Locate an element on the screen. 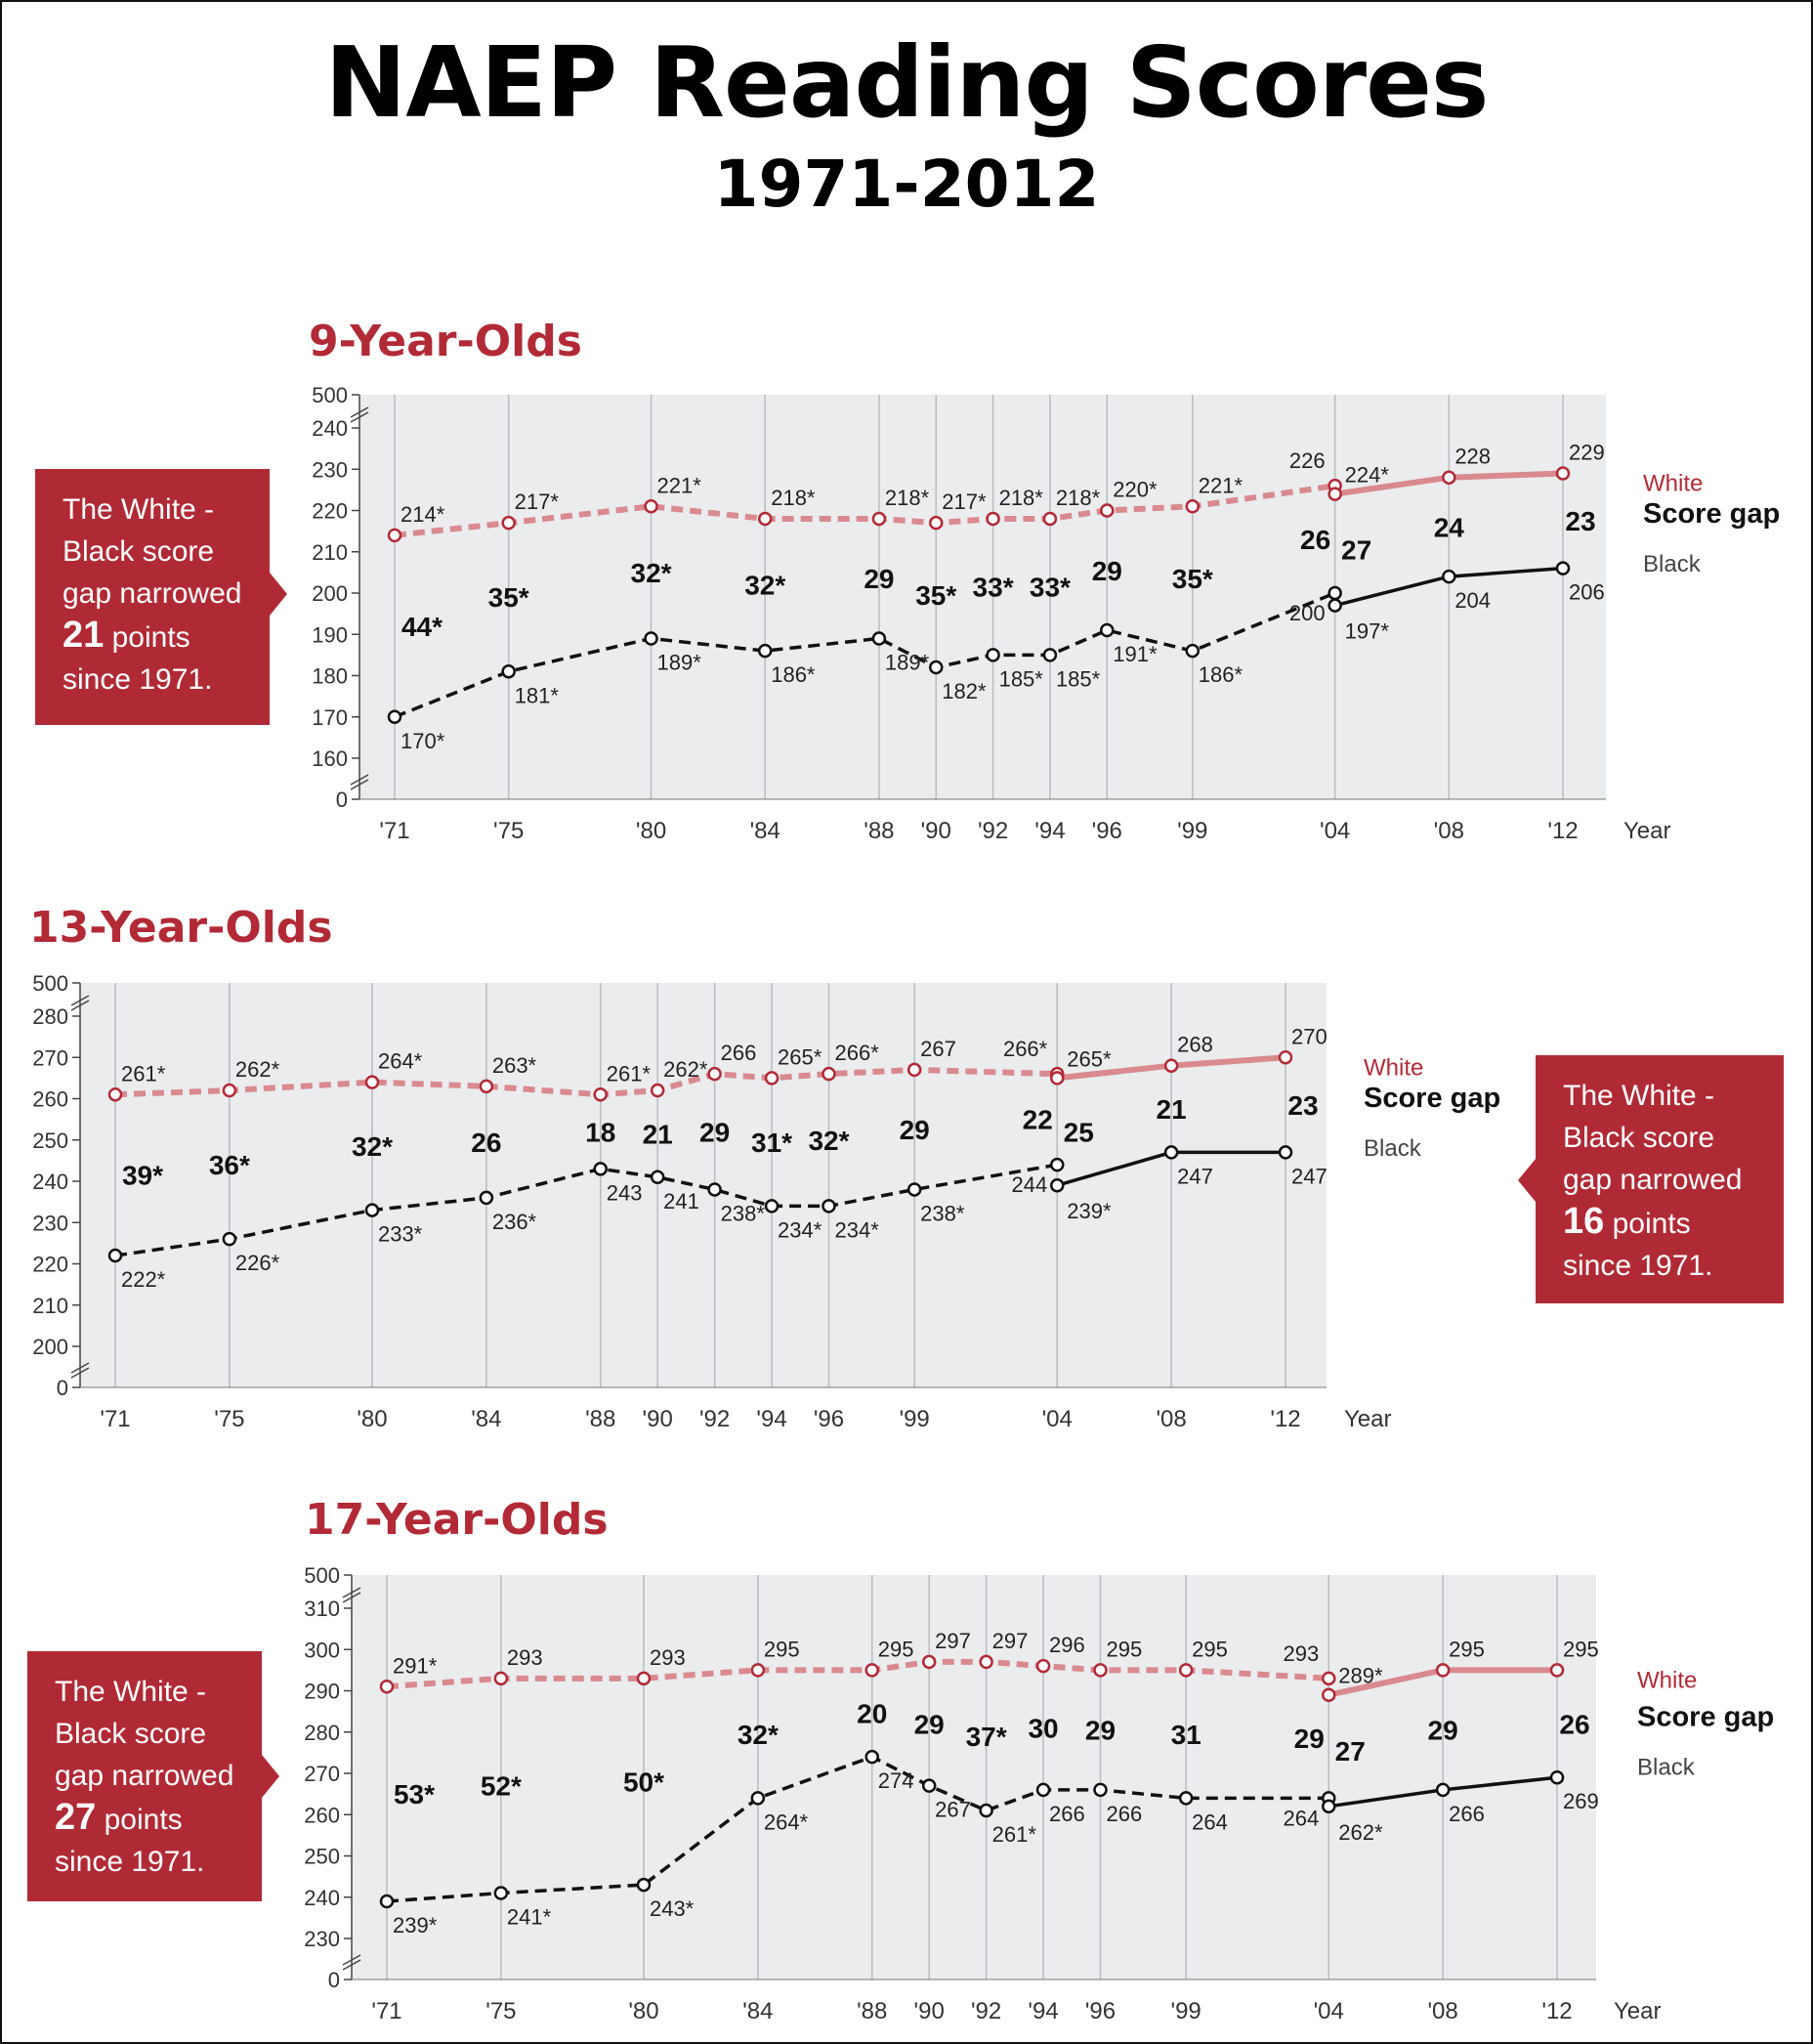 This screenshot has height=2044, width=1813. gap-value: 27 is located at coordinates (1356, 550).